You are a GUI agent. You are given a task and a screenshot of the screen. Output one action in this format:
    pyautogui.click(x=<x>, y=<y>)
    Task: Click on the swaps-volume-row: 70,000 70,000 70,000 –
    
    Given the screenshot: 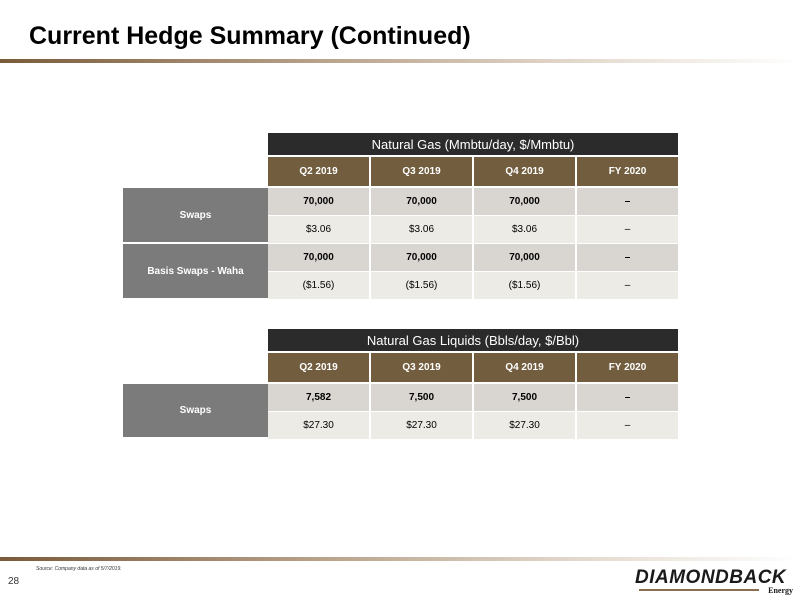 What is the action you would take?
    pyautogui.click(x=473, y=201)
    